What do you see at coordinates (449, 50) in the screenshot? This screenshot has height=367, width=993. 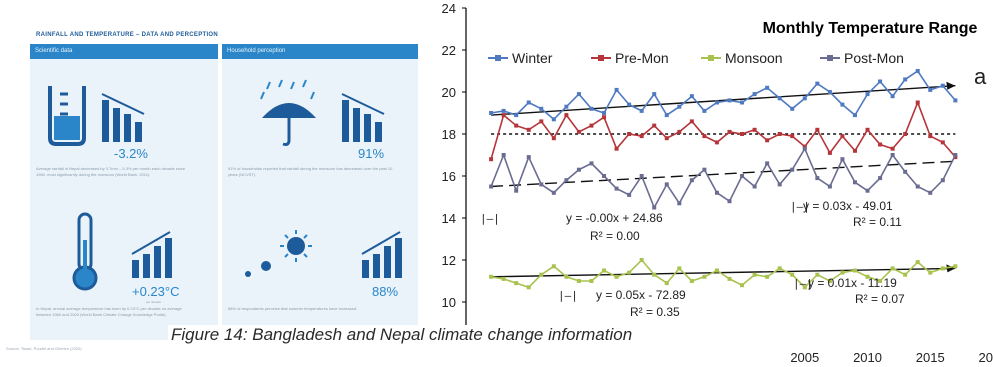 I see `y-tick-label: 22` at bounding box center [449, 50].